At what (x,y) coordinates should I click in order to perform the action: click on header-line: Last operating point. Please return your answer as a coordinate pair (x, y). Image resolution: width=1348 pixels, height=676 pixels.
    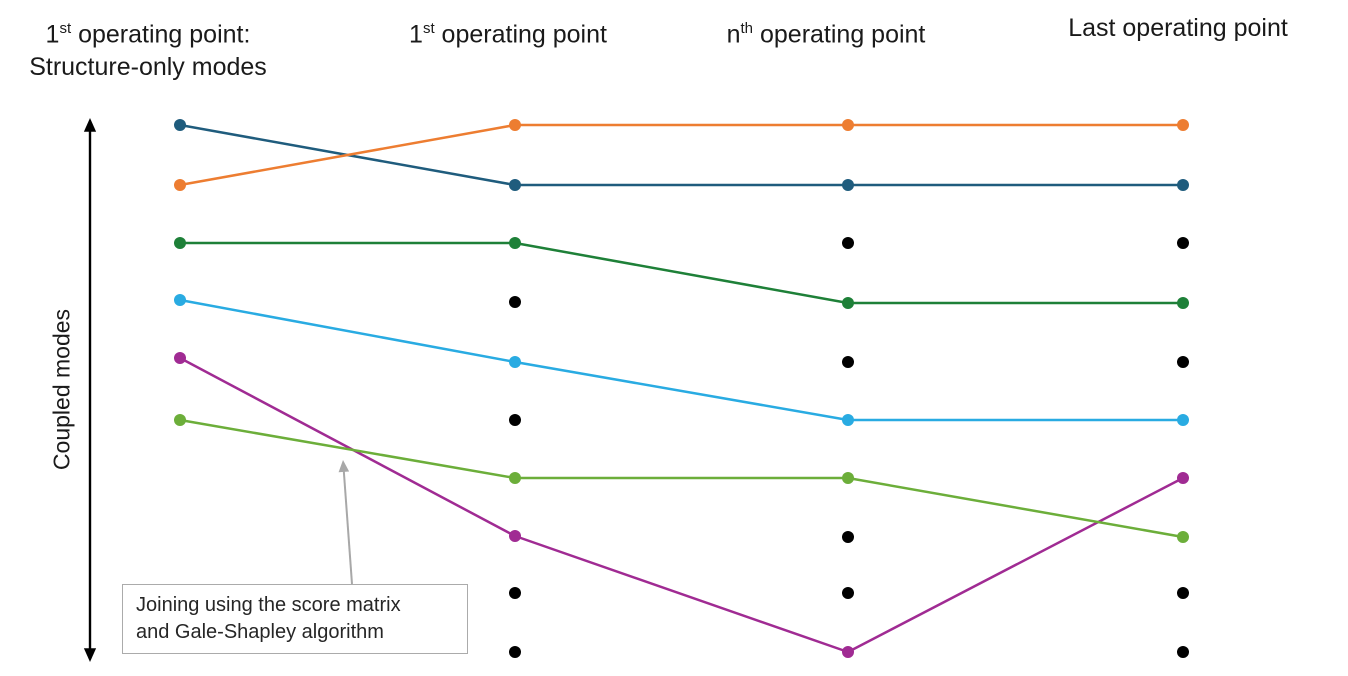
    Looking at the image, I should click on (1178, 28).